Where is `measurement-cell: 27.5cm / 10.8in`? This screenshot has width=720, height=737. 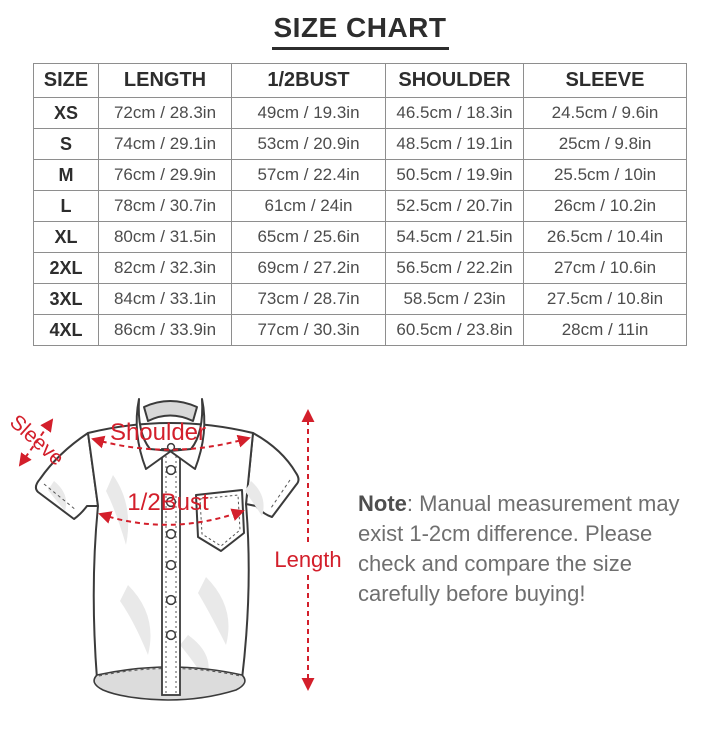 measurement-cell: 27.5cm / 10.8in is located at coordinates (605, 299).